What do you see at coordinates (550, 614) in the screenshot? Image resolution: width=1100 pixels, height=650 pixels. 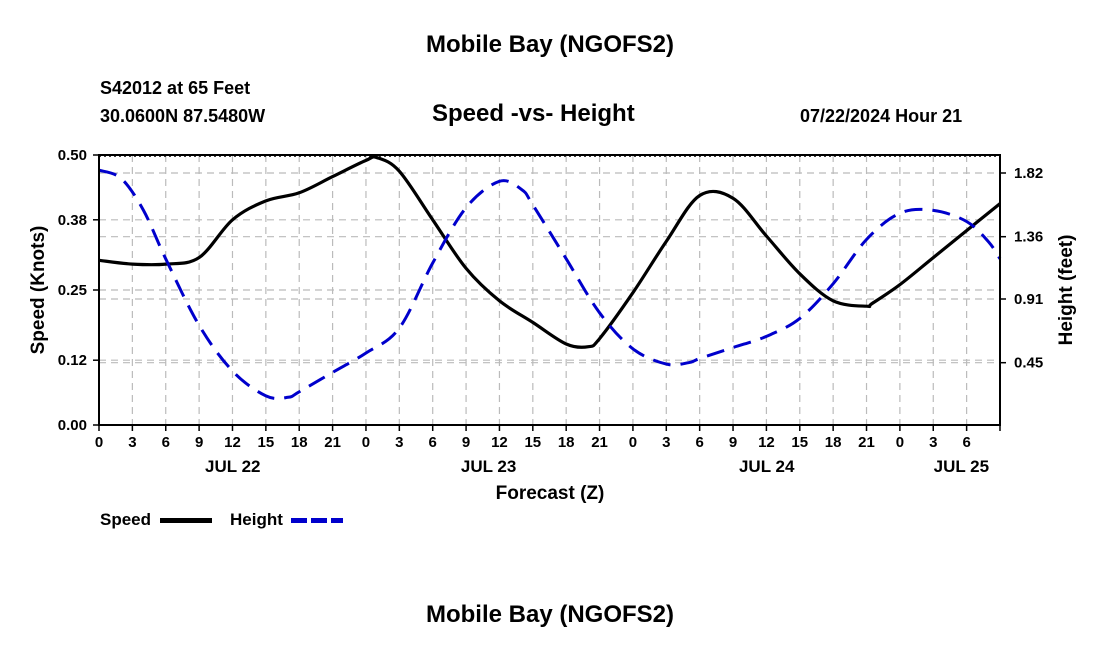 I see `footer-title: Mobile Bay (NGOFS2)` at bounding box center [550, 614].